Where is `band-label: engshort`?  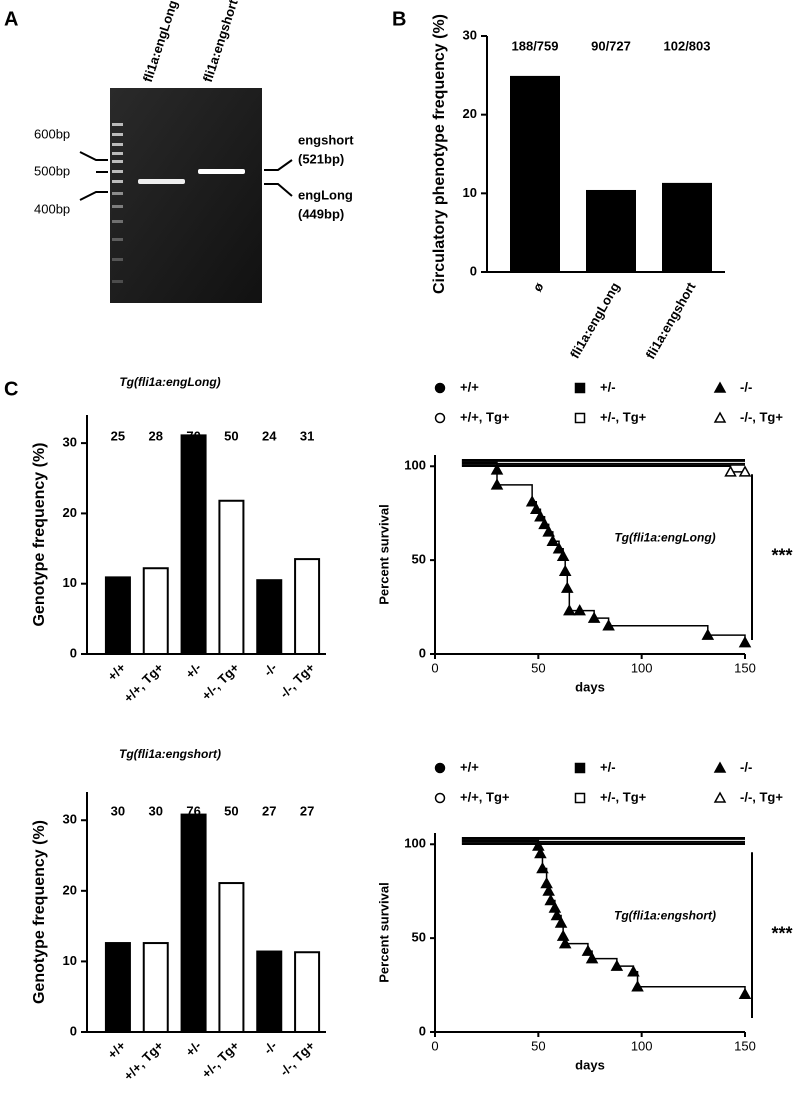 band-label: engshort is located at coordinates (326, 139).